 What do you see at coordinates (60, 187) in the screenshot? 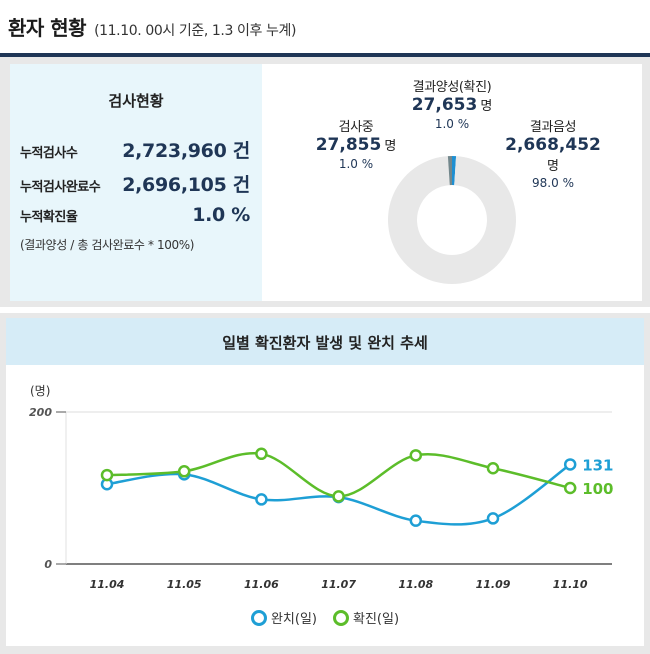
I see `stat-label: 누적검사완료수` at bounding box center [60, 187].